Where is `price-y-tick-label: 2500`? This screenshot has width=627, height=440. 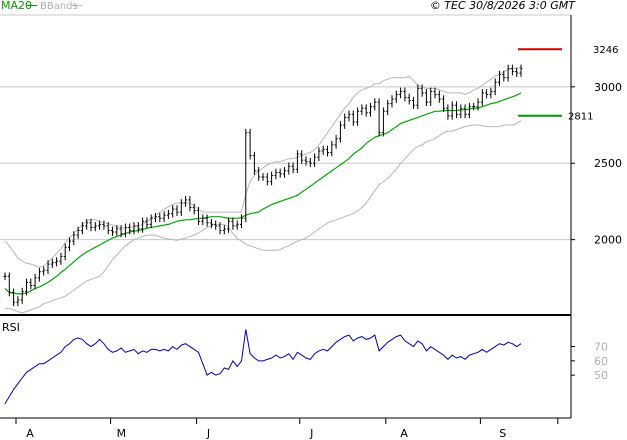
price-y-tick-label: 2500 is located at coordinates (608, 163).